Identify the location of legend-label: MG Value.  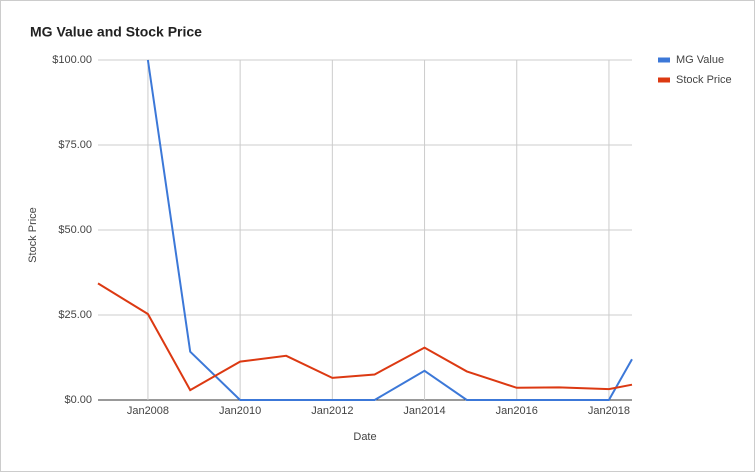
(700, 60).